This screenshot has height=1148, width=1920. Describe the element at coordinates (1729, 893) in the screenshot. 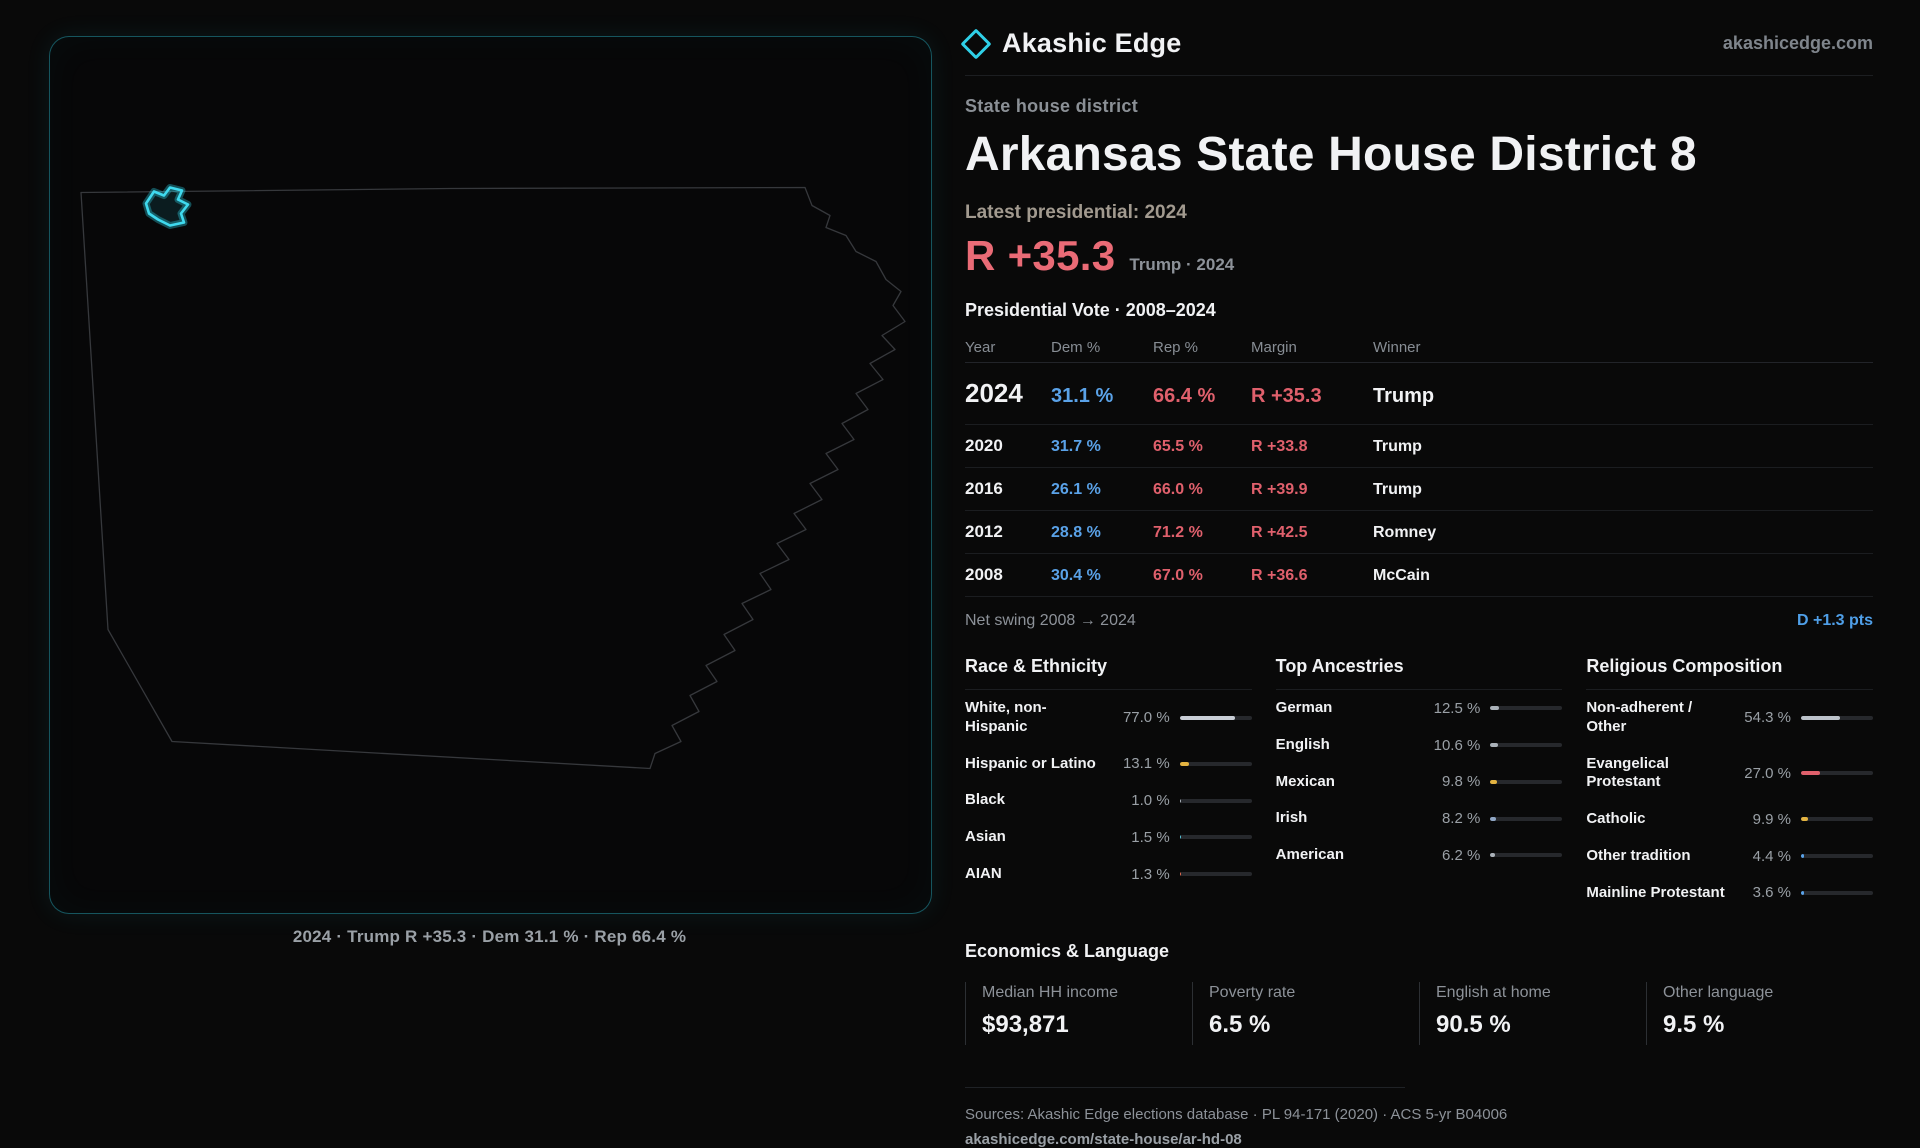

I see `demographic-row: Mainline Protestant 3.6 %` at that location.